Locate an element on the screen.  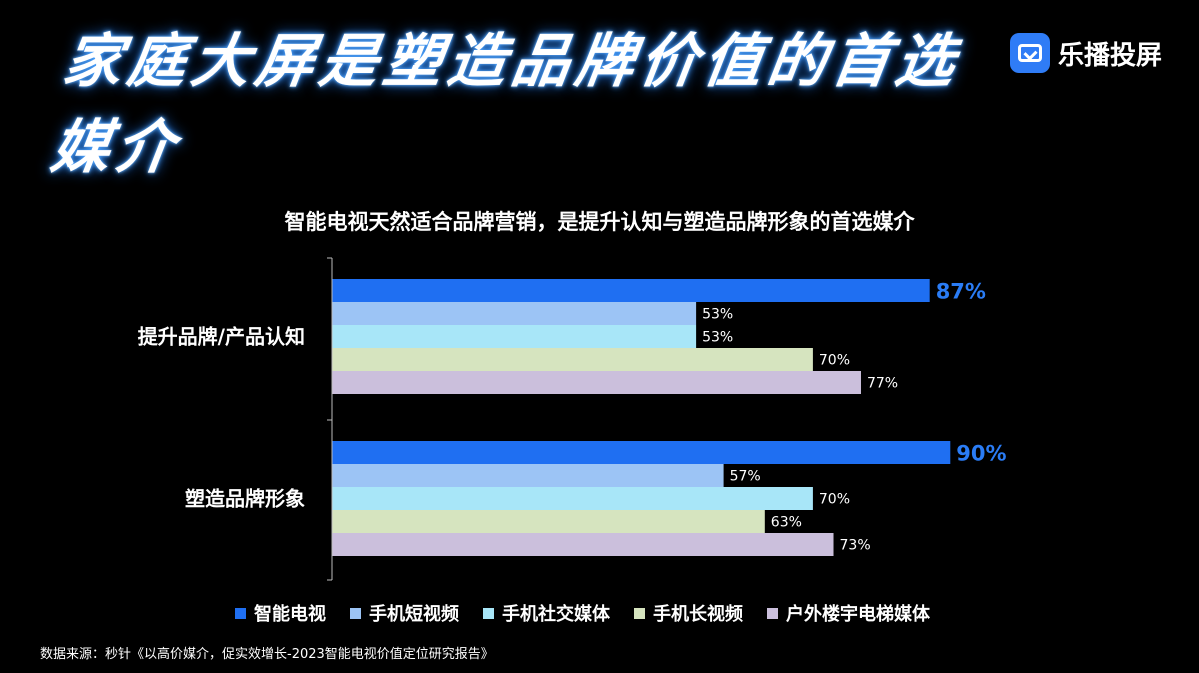
data-label: 73% is located at coordinates (855, 546).